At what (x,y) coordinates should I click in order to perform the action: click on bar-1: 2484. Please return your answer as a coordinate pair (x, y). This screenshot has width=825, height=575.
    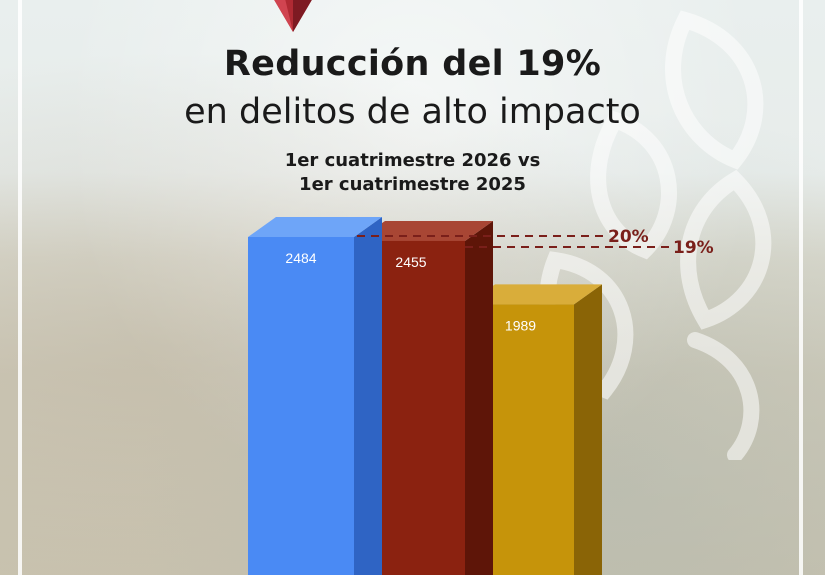
    Looking at the image, I should click on (315, 396).